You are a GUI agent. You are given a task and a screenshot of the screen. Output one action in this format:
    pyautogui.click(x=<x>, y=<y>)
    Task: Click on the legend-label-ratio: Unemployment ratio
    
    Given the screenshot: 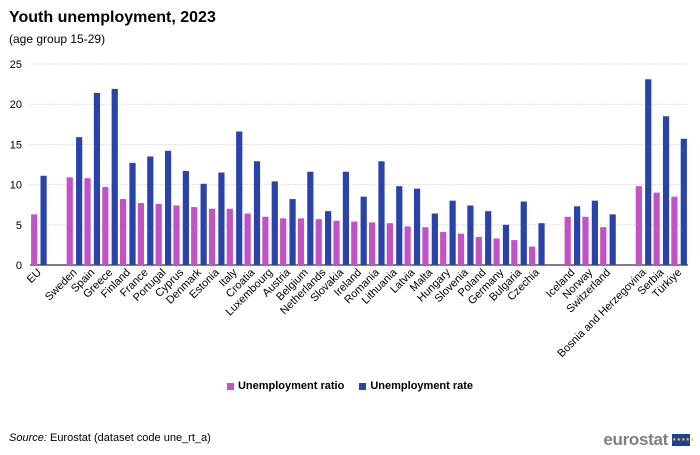 What is the action you would take?
    pyautogui.click(x=291, y=386)
    